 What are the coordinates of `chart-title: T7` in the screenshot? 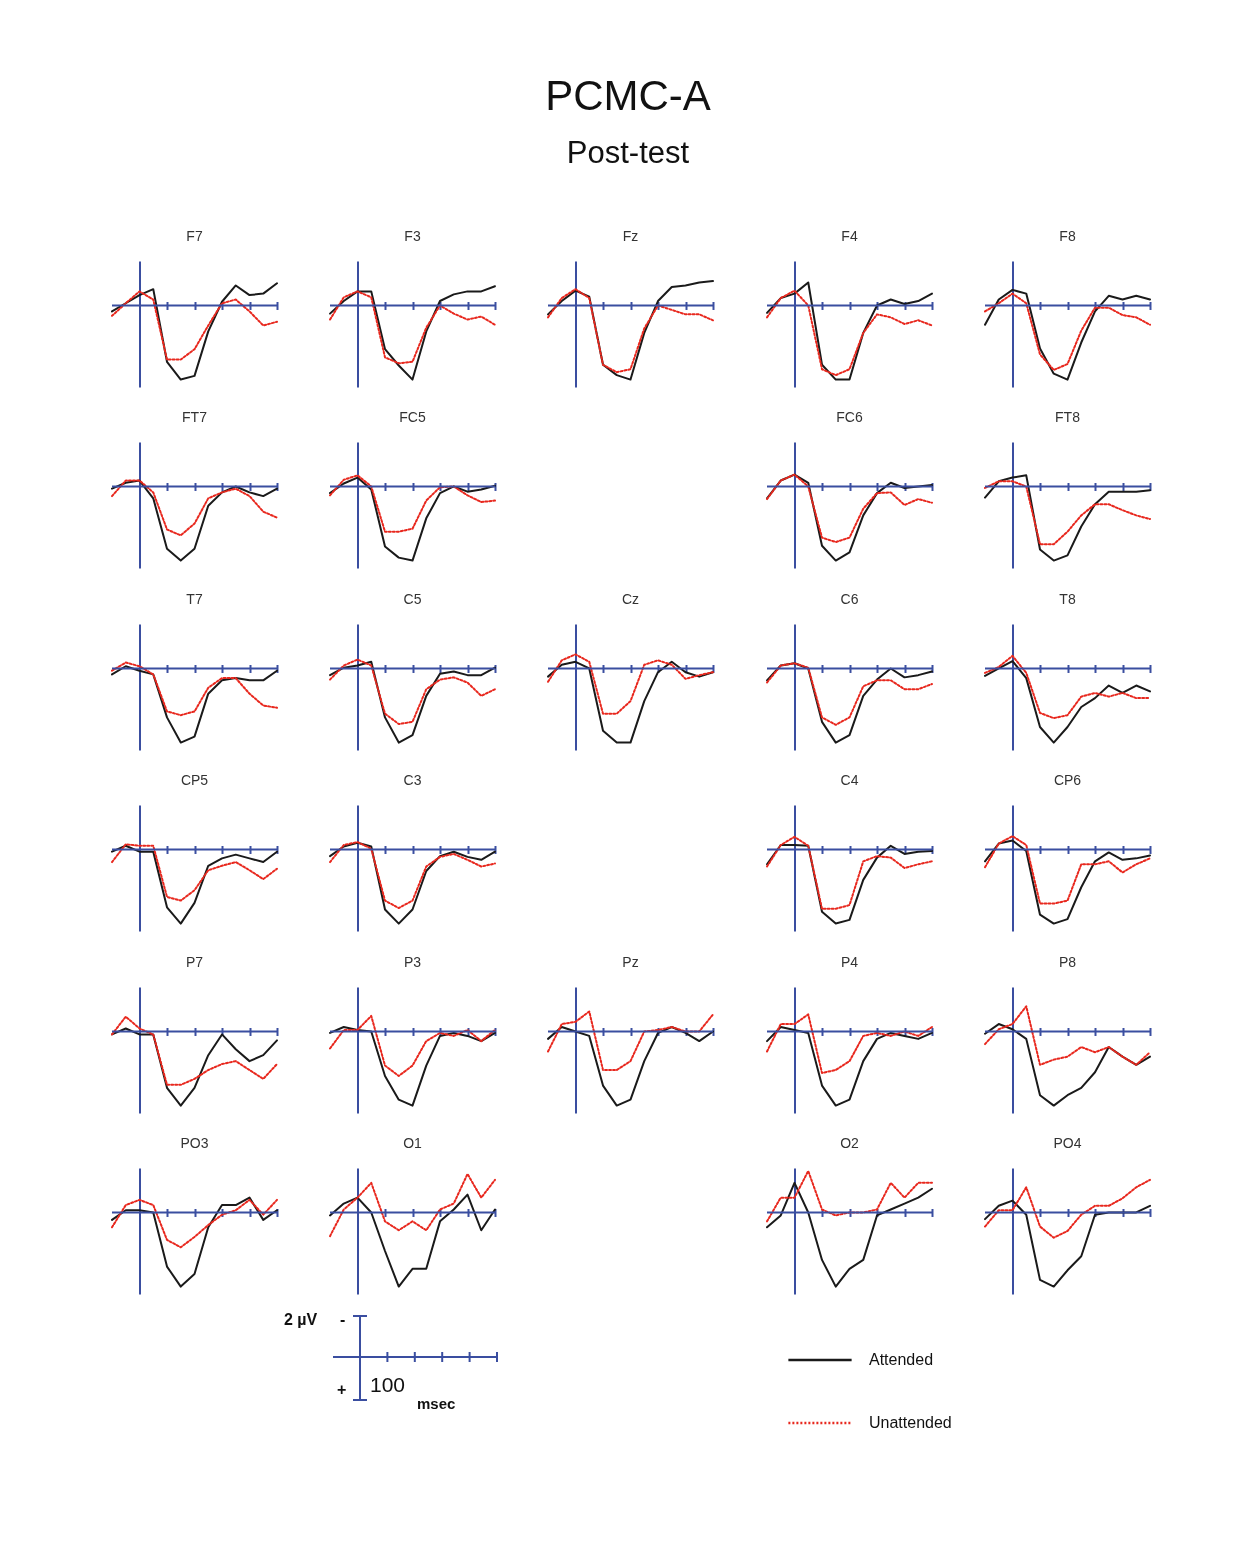 It's located at (194, 599).